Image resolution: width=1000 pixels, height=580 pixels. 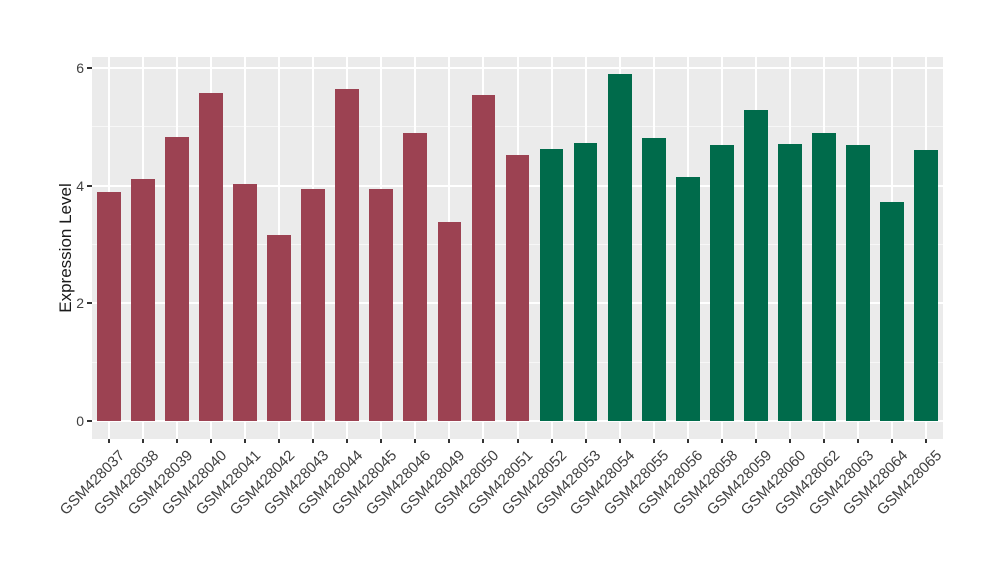 What do you see at coordinates (687, 299) in the screenshot?
I see `bar-GSM428056` at bounding box center [687, 299].